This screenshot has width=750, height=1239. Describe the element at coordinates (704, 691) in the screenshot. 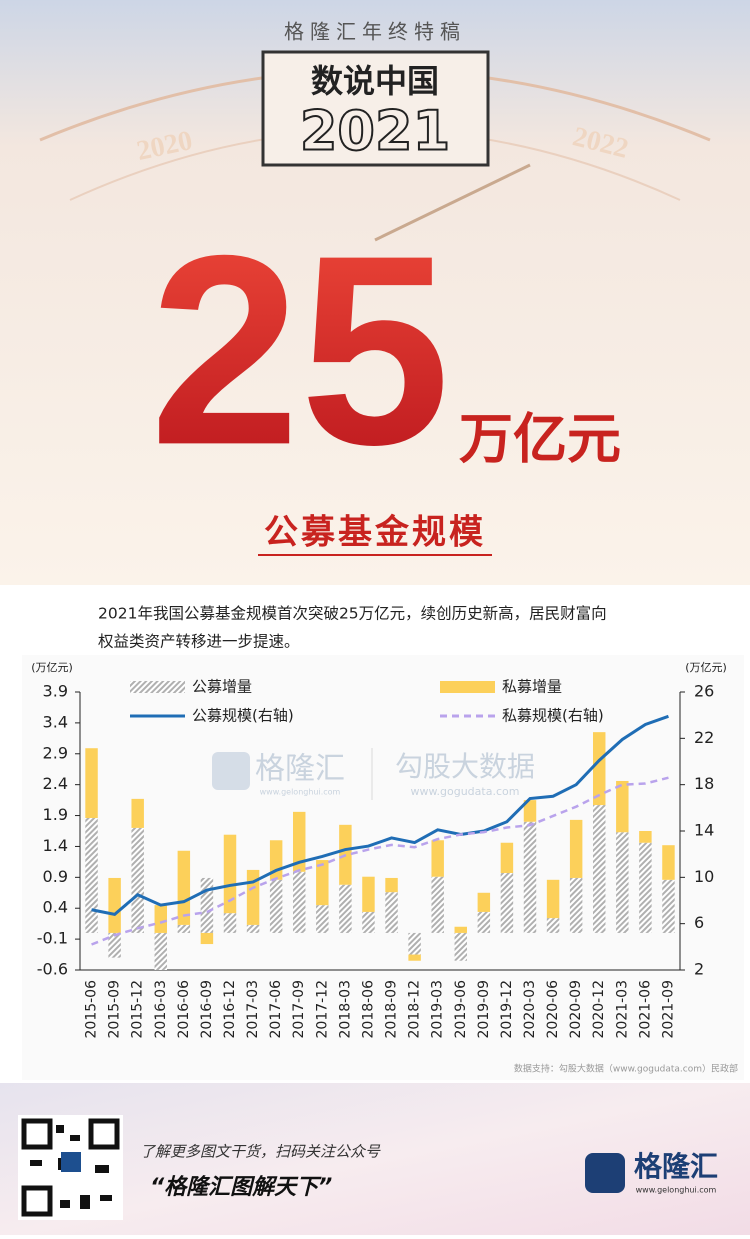

I see `y2-tick-label: 26` at that location.